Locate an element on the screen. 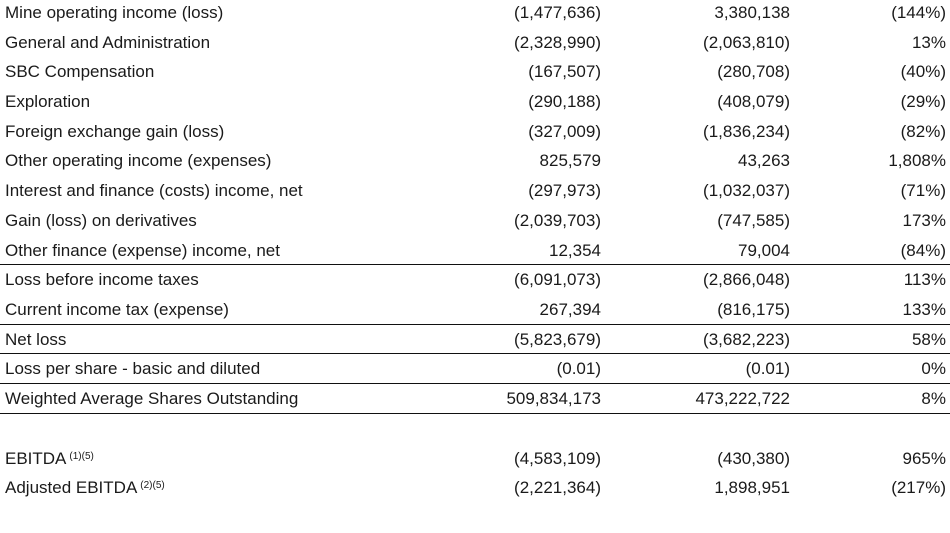  row-label-text: General and Administration is located at coordinates (108, 42).